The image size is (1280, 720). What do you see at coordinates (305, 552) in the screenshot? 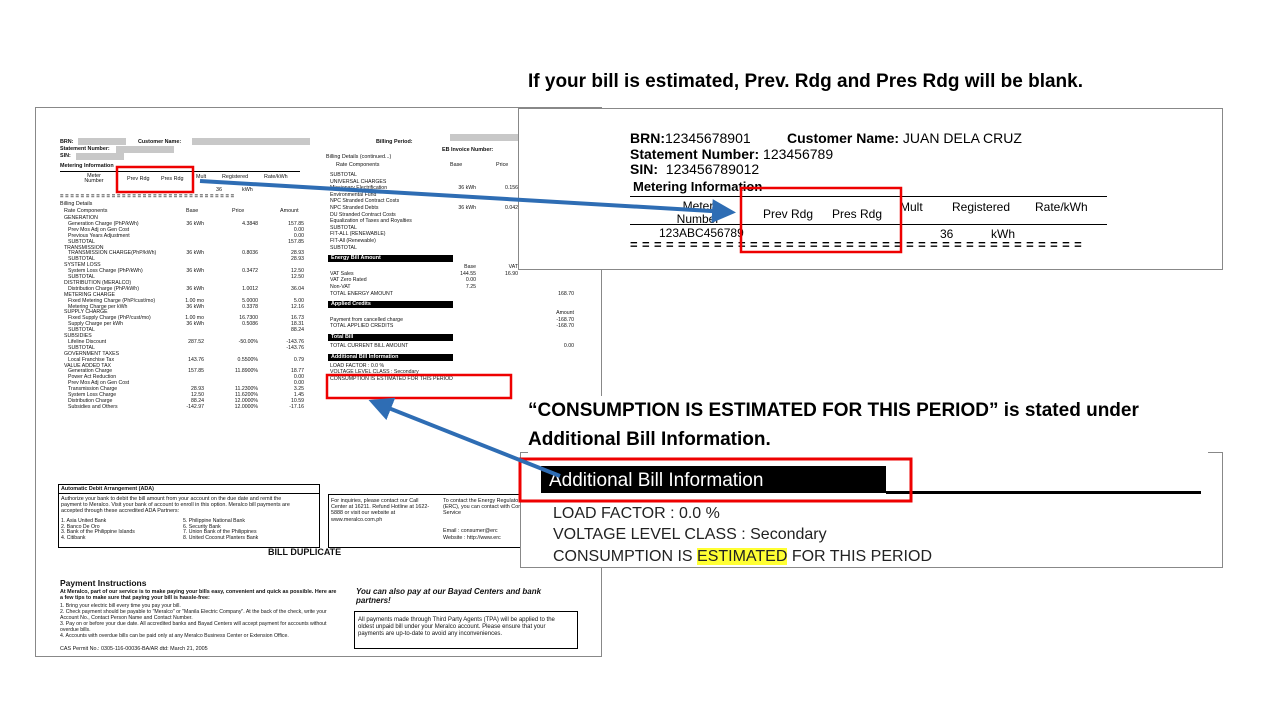
I see `duplicate: BILL DUPLICATE` at bounding box center [305, 552].